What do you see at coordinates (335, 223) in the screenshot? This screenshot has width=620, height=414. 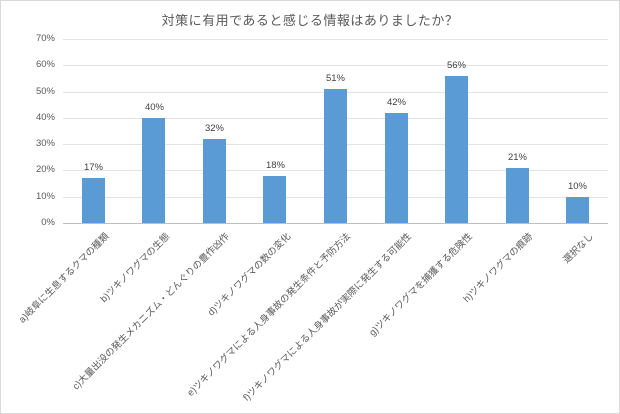 I see `x-axis-line` at bounding box center [335, 223].